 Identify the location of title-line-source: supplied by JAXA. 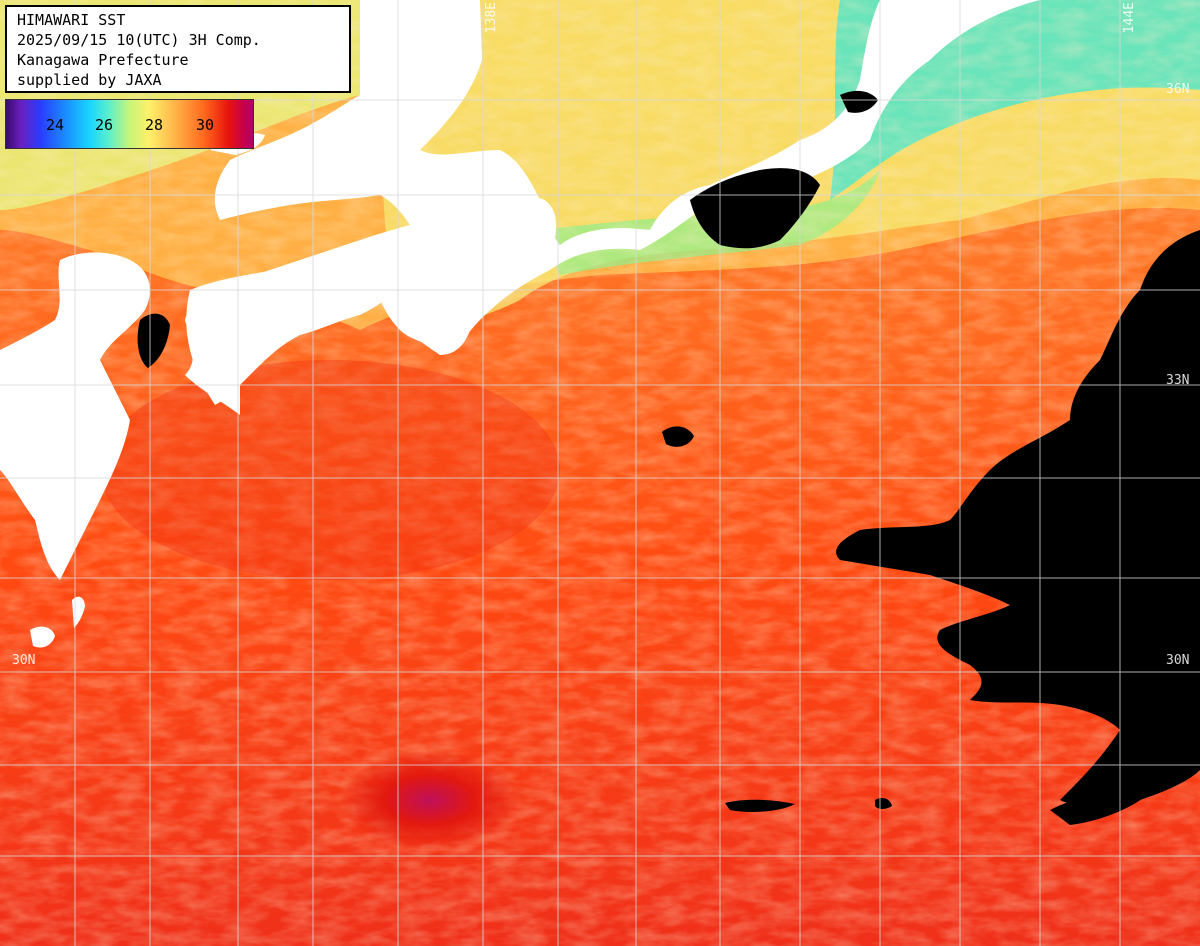
(89, 80).